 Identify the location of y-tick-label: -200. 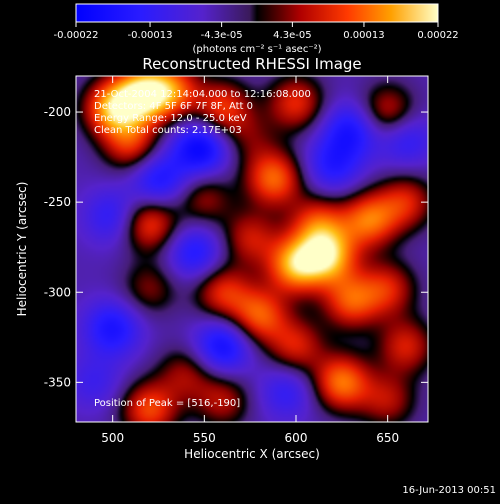
(57, 112).